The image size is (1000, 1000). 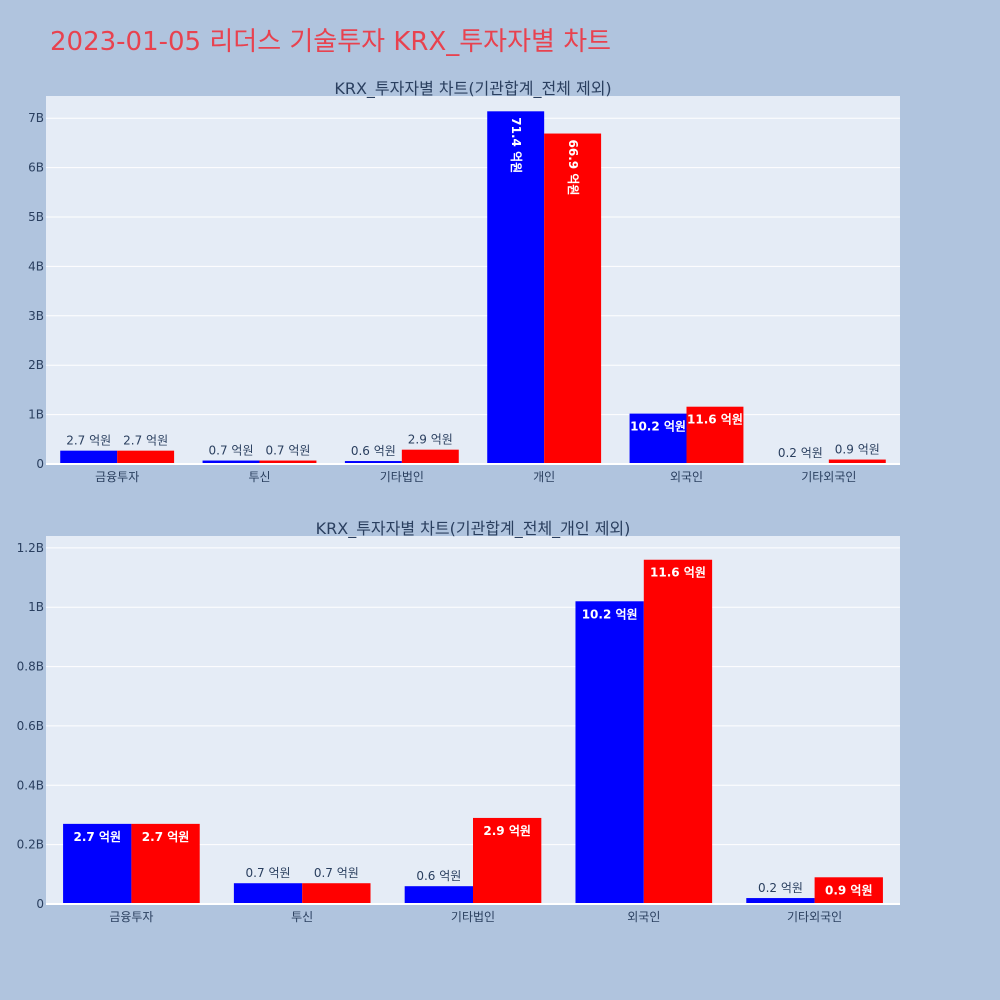 What do you see at coordinates (507, 831) in the screenshot?
I see `chart2-data-label: 2.9 억원` at bounding box center [507, 831].